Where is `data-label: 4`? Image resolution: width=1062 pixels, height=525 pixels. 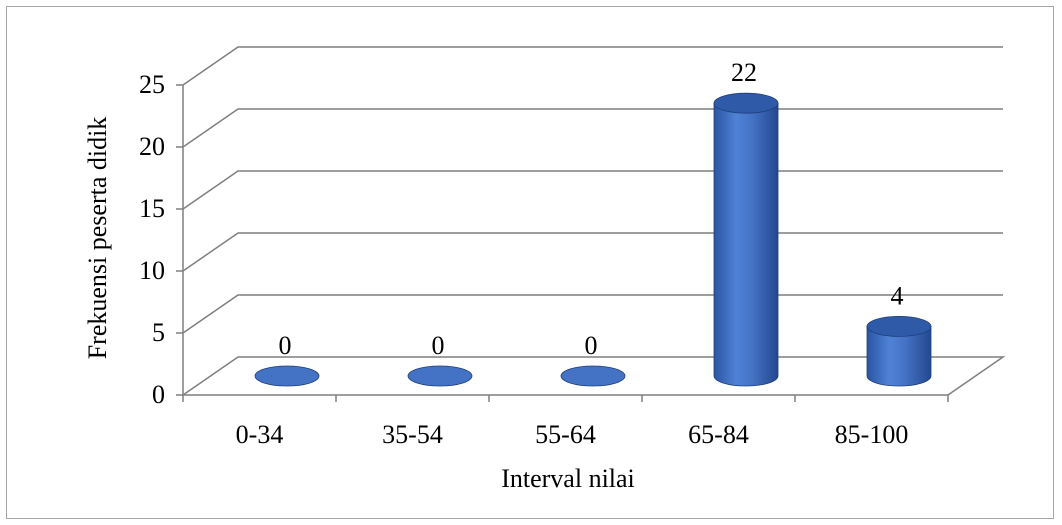
data-label: 4 is located at coordinates (897, 295).